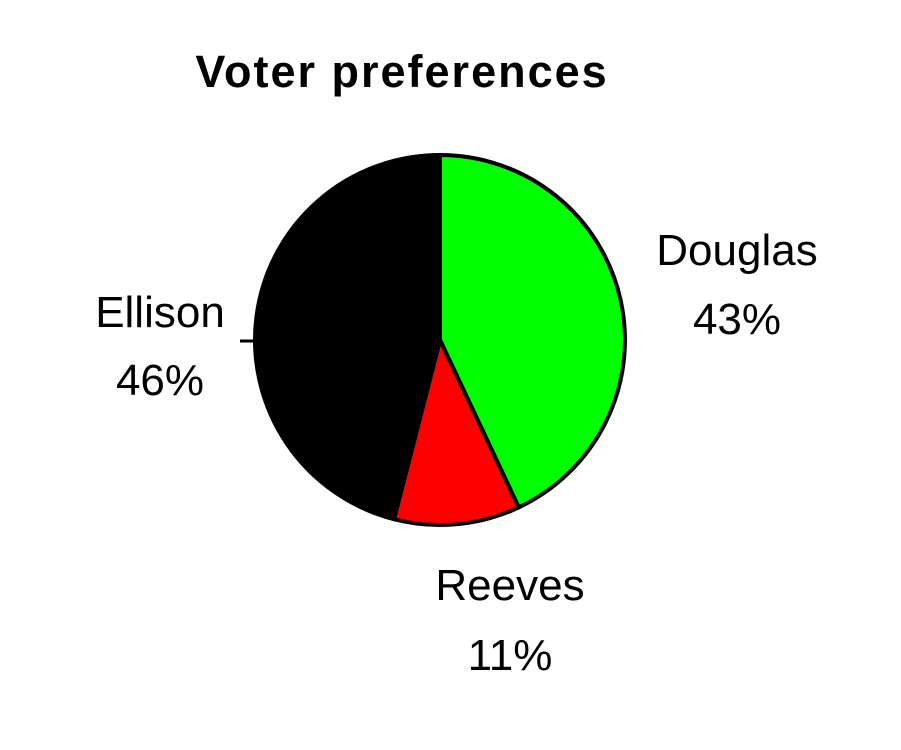 The image size is (901, 750). Describe the element at coordinates (456, 432) in the screenshot. I see `pie-slice-reeves` at that location.